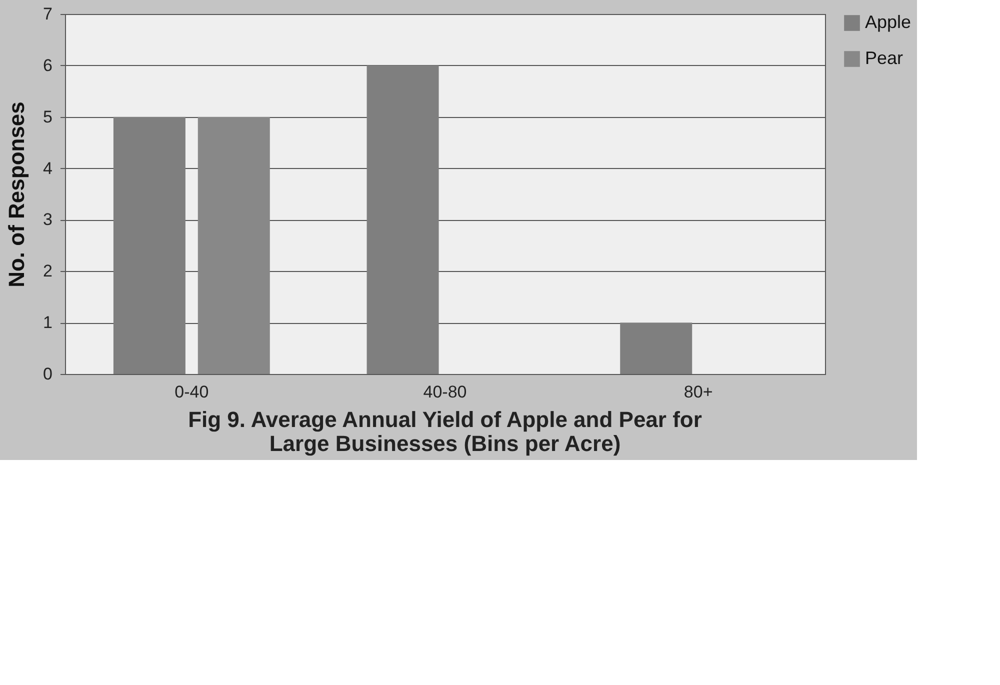 Image resolution: width=1000 pixels, height=685 pixels. What do you see at coordinates (47, 168) in the screenshot?
I see `y-tick-label: 4` at bounding box center [47, 168].